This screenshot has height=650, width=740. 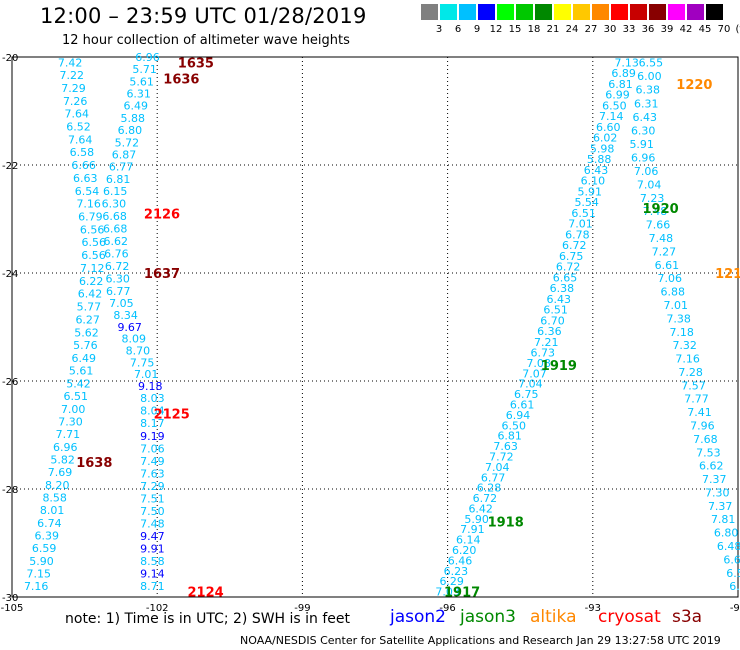 What do you see at coordinates (571, 256) in the screenshot?
I see `wave-height-label: 6.75` at bounding box center [571, 256].